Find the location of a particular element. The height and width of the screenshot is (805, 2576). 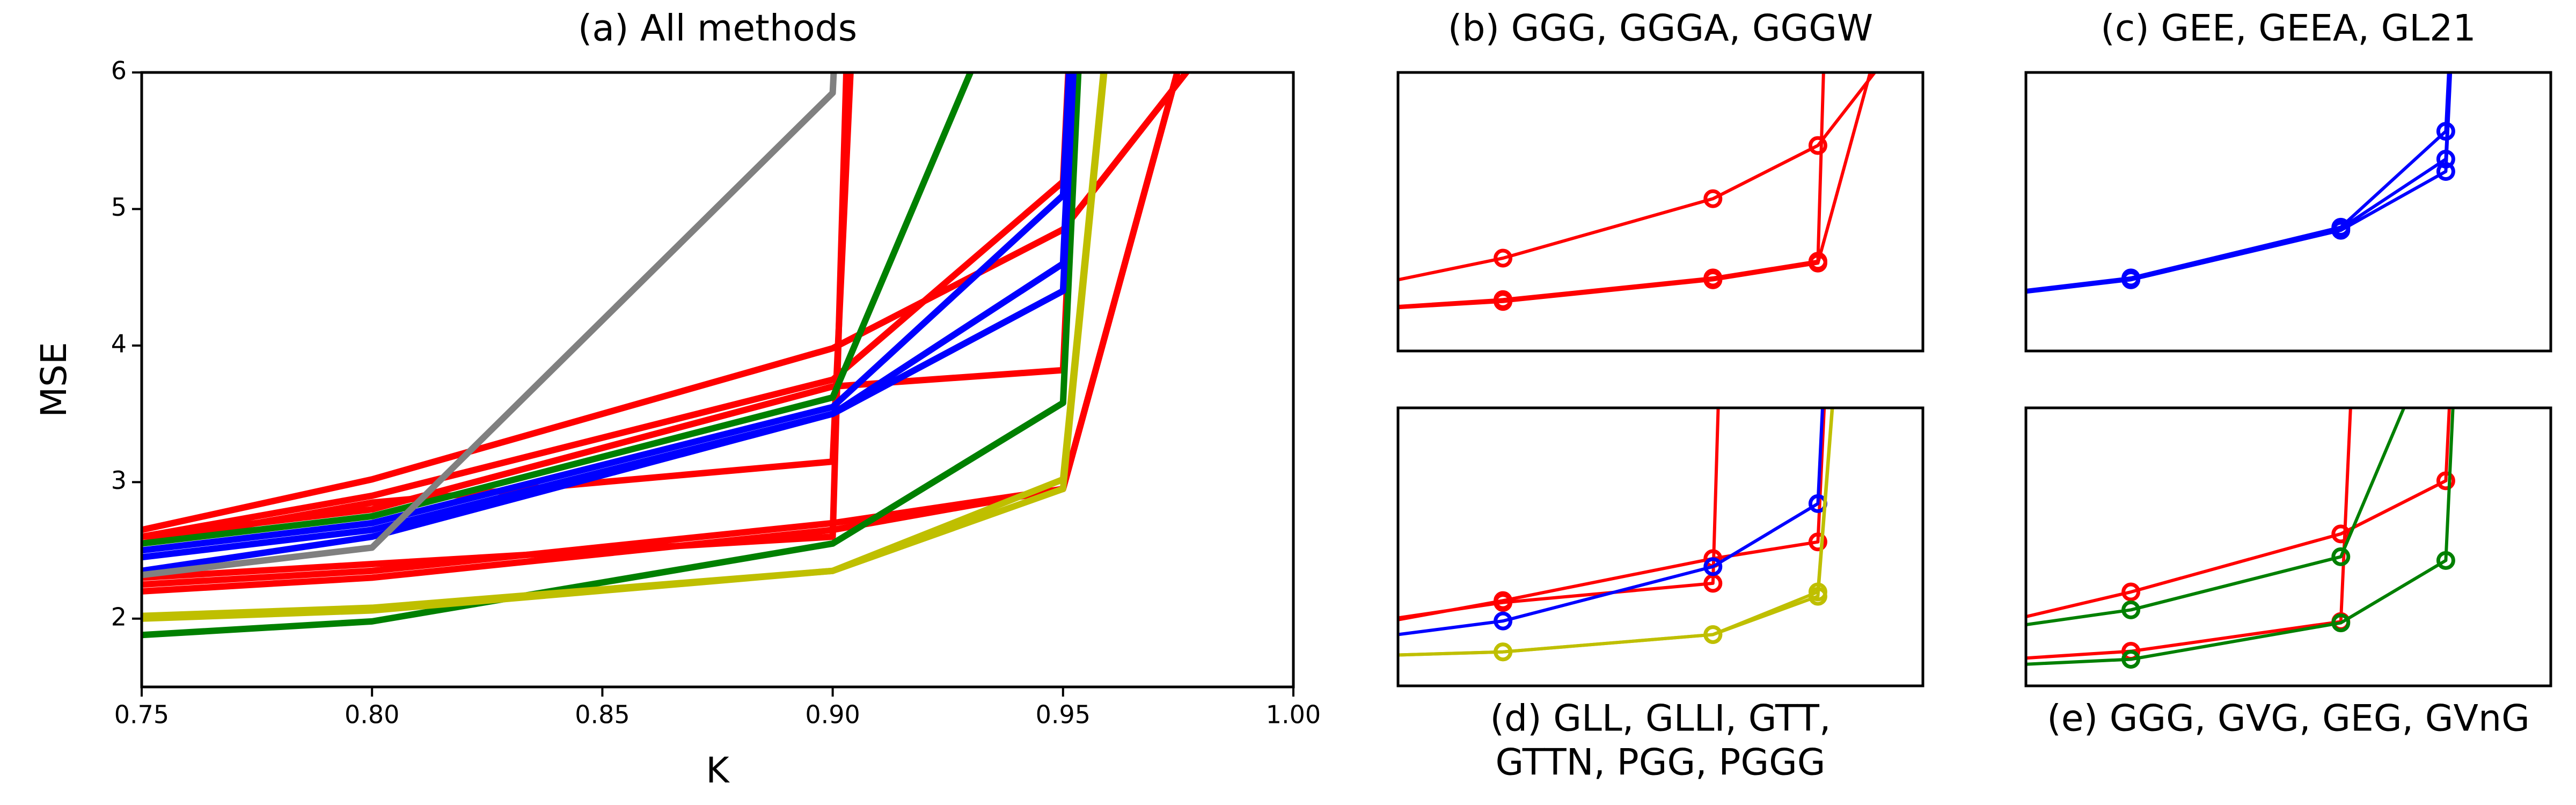

panel-title: (e) GGG, GVG, GEG, GVnG is located at coordinates (2288, 719).